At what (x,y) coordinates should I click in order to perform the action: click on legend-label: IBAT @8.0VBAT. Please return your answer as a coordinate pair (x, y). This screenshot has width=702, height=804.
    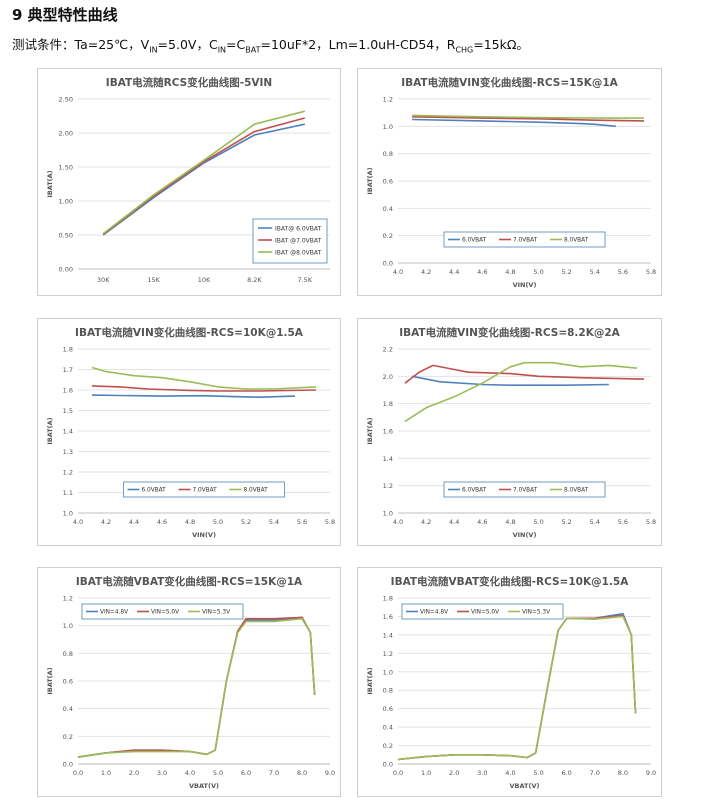
    Looking at the image, I should click on (298, 252).